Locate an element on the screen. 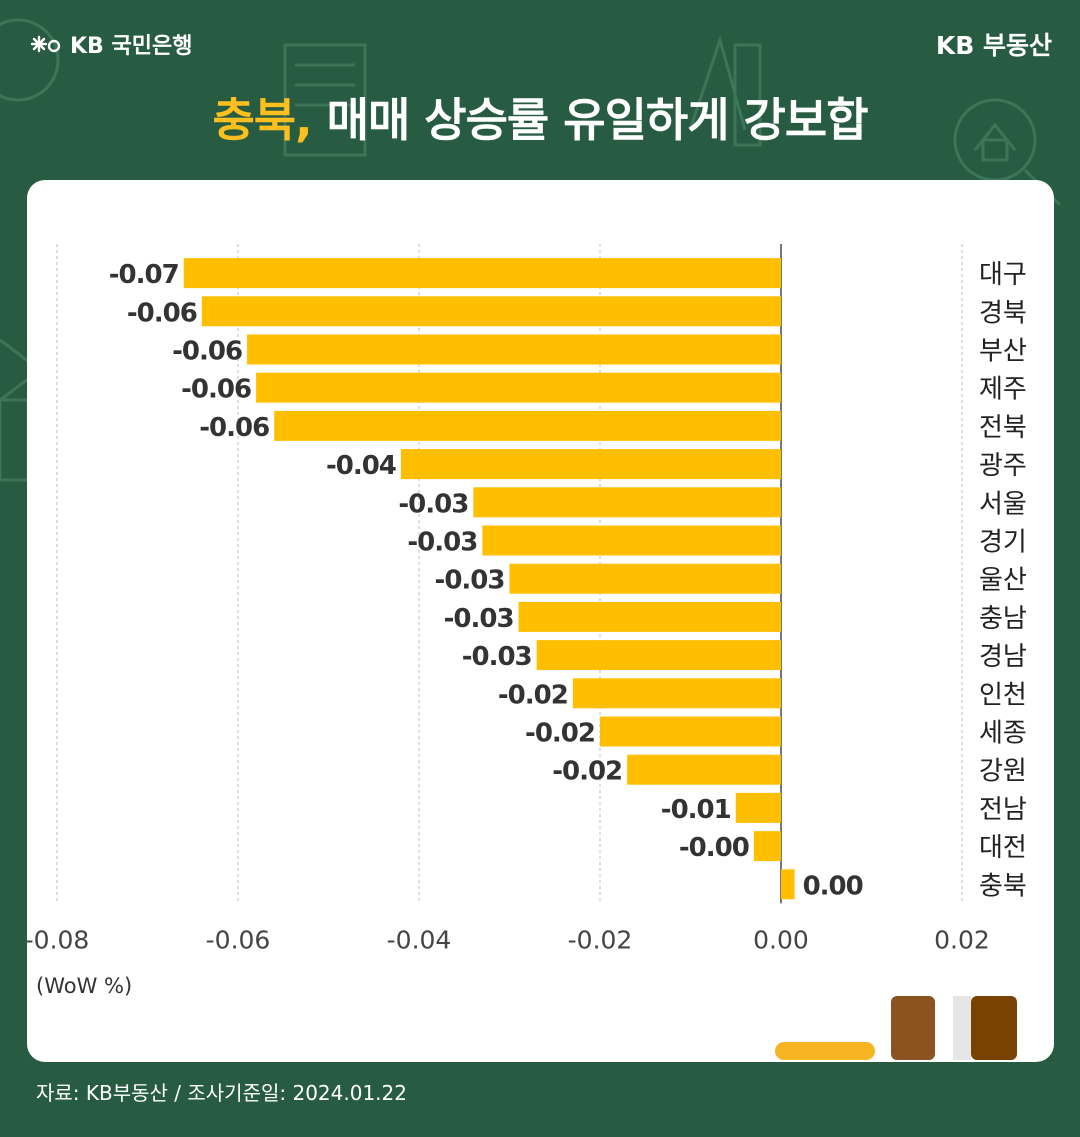 Image resolution: width=1080 pixels, height=1137 pixels. category-label: 세종 is located at coordinates (1003, 734).